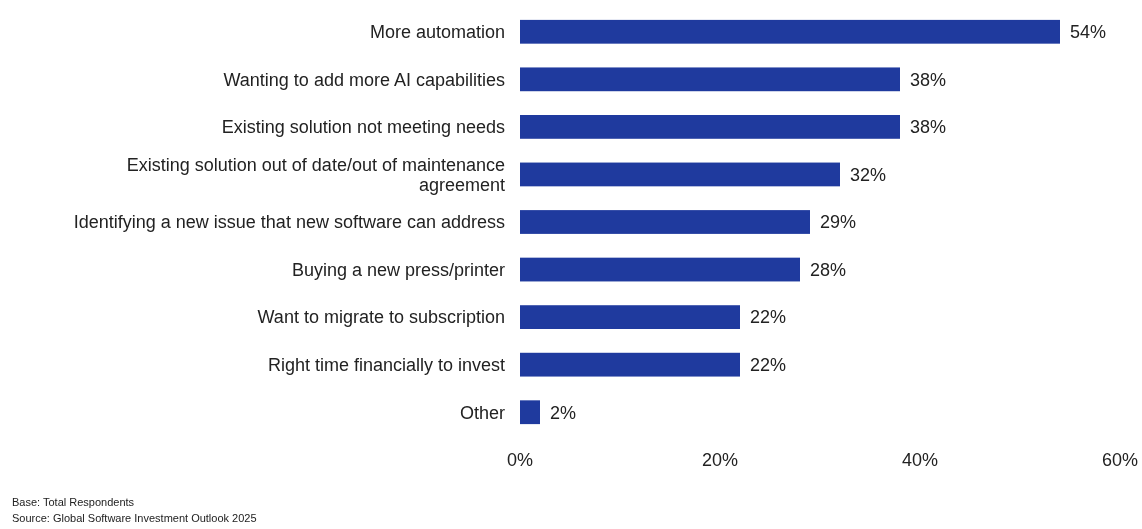 Image resolution: width=1142 pixels, height=529 pixels. Describe the element at coordinates (315, 174) in the screenshot. I see `y-tick-label: Existing solution out of date/out of maintenance agreement` at that location.